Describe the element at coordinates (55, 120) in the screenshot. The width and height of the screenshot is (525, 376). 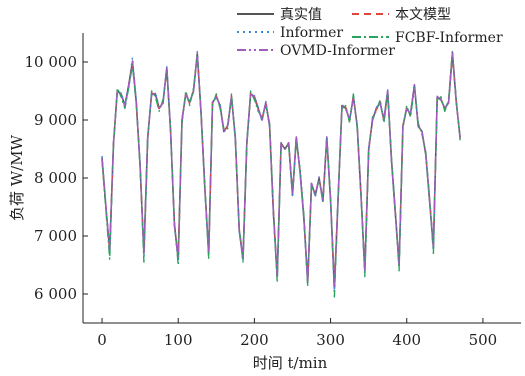
I see `y-tick-label: 9 000` at that location.